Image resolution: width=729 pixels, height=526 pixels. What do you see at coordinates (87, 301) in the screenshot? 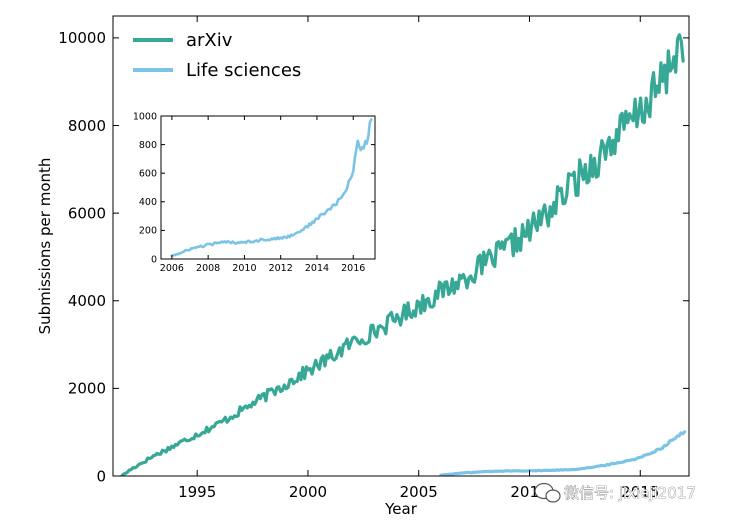
I see `main-y-tick-label: 4000` at bounding box center [87, 301].